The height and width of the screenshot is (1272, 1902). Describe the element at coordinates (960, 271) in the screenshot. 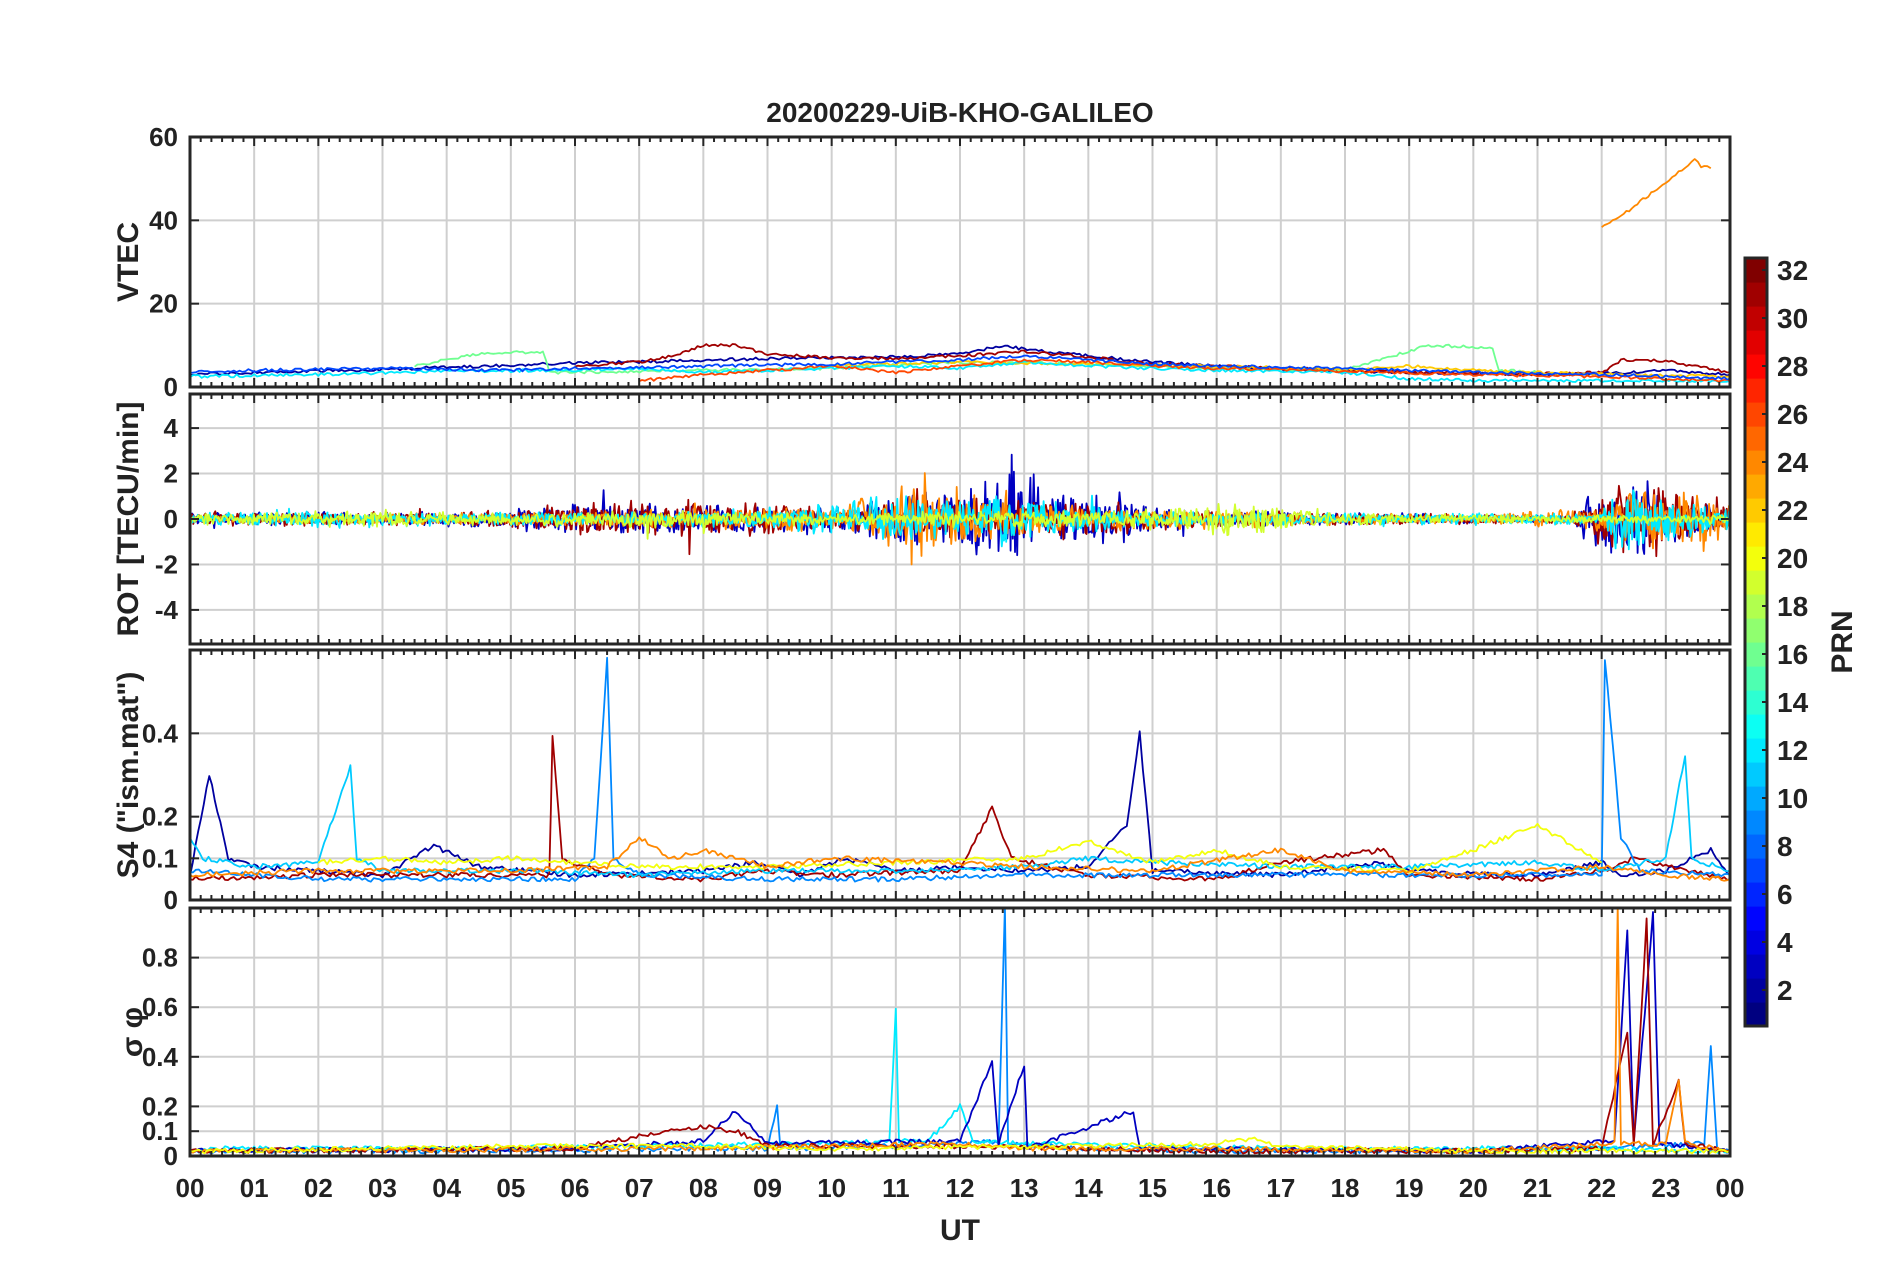

I see `traces-vtec` at that location.